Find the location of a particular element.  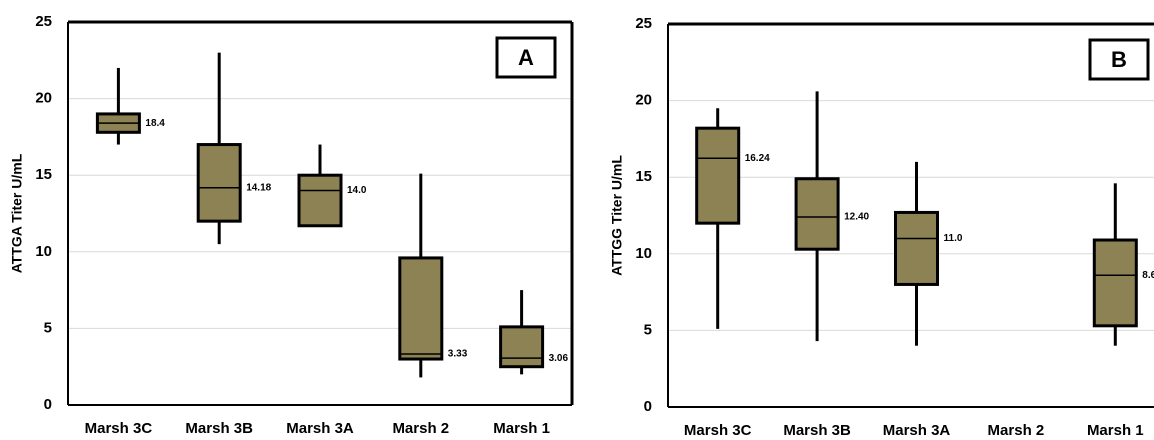

value-label: 3.33 is located at coordinates (458, 354).